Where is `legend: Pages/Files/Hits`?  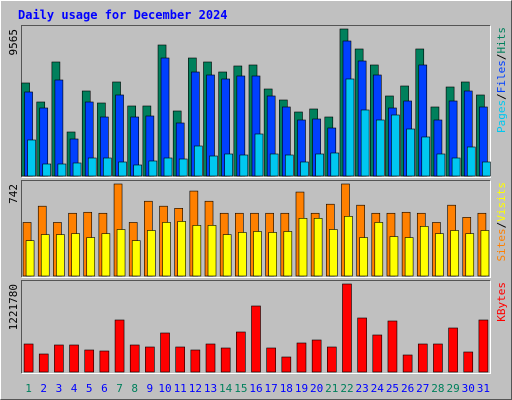 legend: Pages/Files/Hits is located at coordinates (501, 80).